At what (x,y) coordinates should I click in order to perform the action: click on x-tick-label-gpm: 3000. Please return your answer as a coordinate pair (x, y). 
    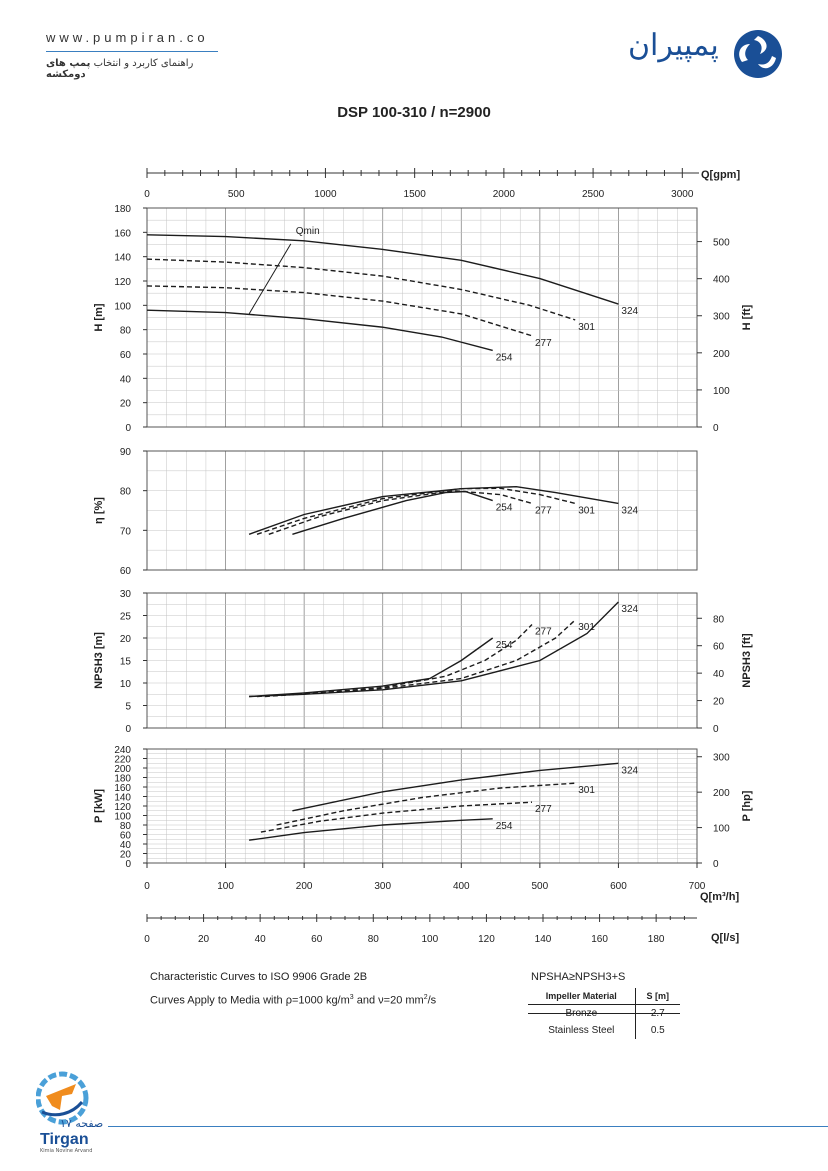
    Looking at the image, I should click on (682, 194).